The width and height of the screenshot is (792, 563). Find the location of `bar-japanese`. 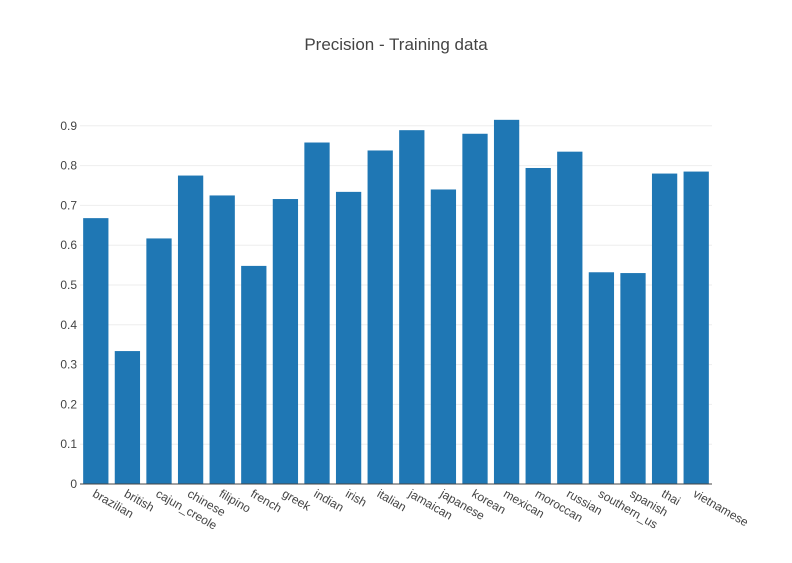

bar-japanese is located at coordinates (443, 337).